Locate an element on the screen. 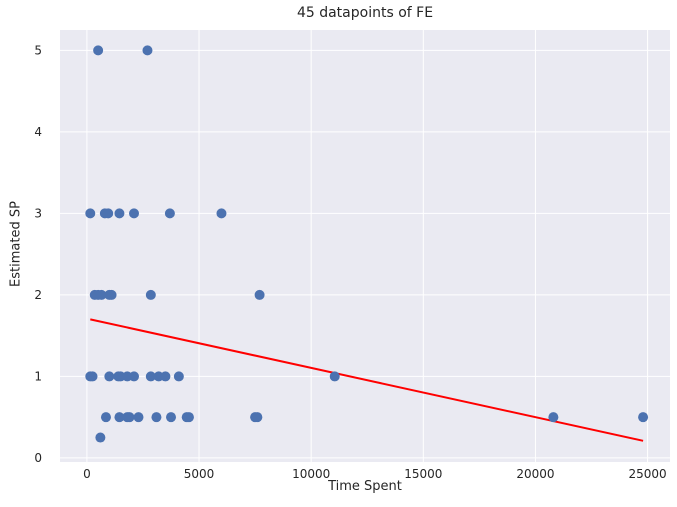 The width and height of the screenshot is (677, 507). y-axis-label: Estimated SP is located at coordinates (16, 244).